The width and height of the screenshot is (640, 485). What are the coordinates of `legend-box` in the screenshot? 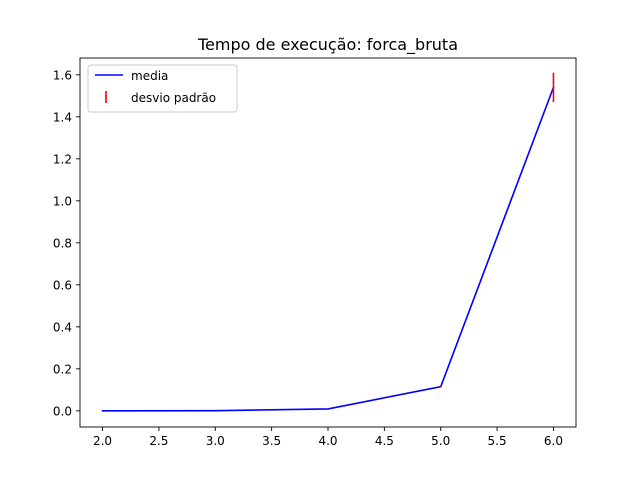 It's located at (162, 88).